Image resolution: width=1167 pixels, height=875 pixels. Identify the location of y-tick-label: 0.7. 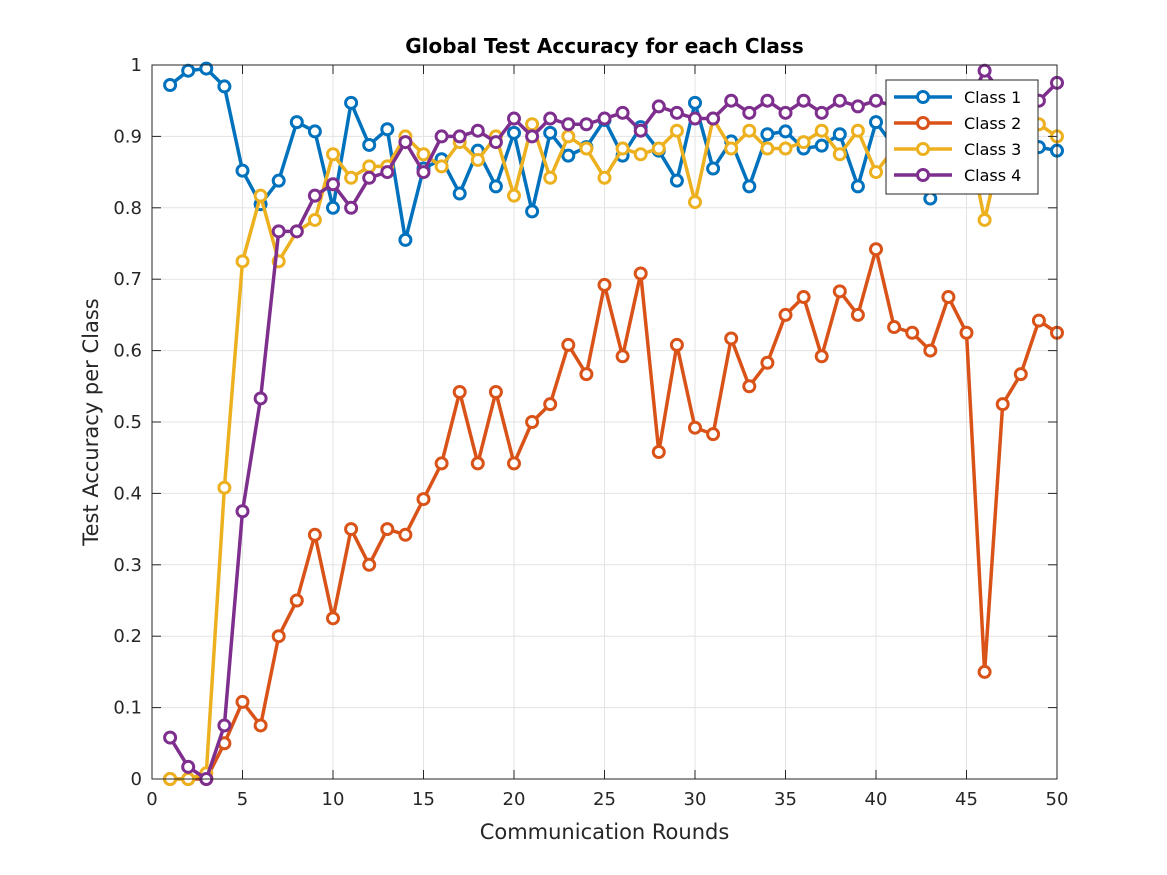
(127, 279).